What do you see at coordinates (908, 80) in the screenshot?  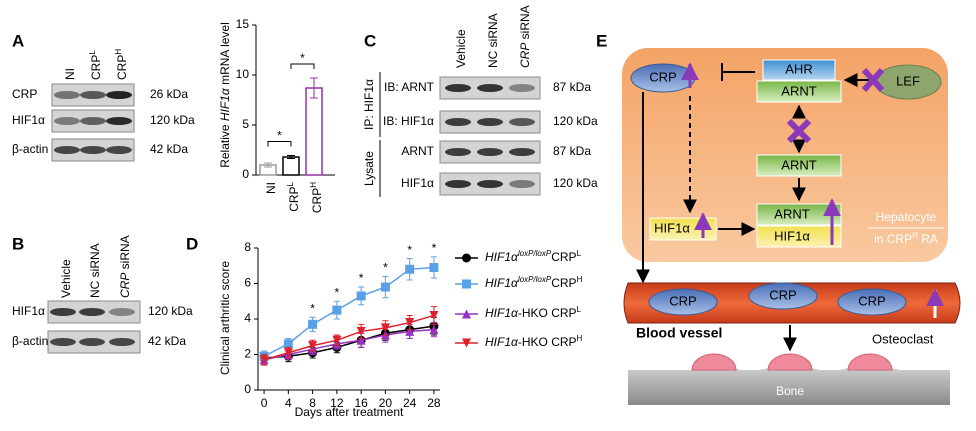 I see `node-label: LEF` at bounding box center [908, 80].